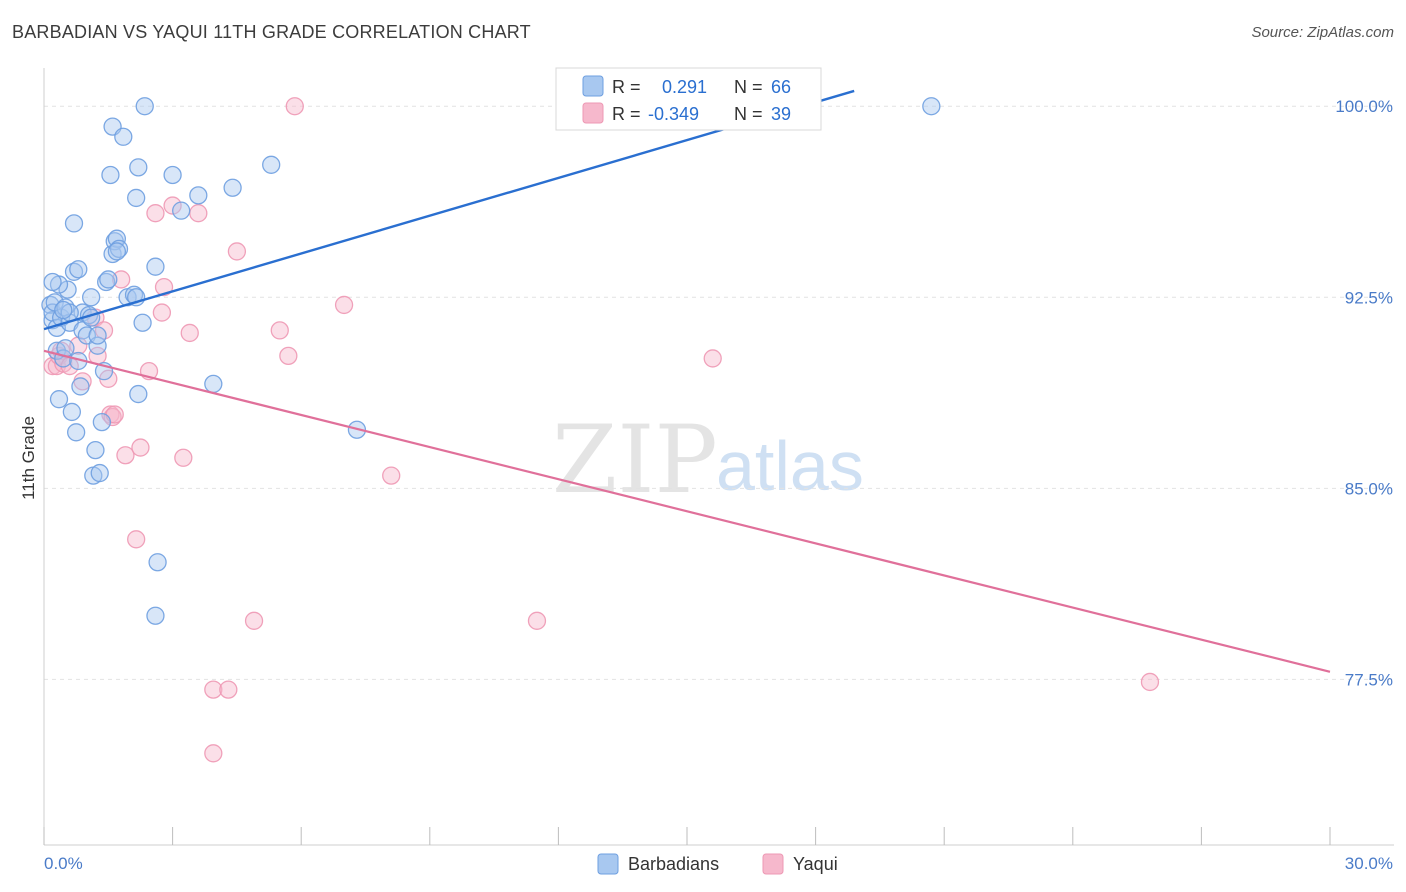 The height and width of the screenshot is (892, 1406). I want to click on y-axis-tick-labels: 100.0% 92.5% 85.0% 77.5%, so click(1364, 393).